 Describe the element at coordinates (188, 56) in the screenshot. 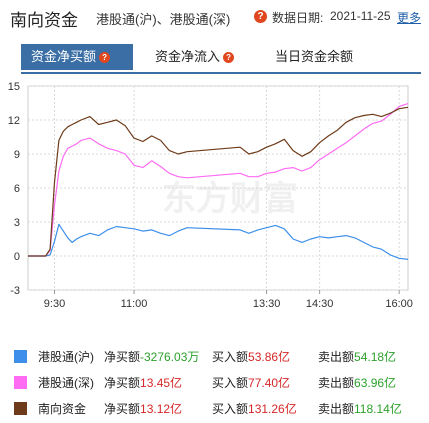

I see `tab-net-inflow-label: 资金净流入` at that location.